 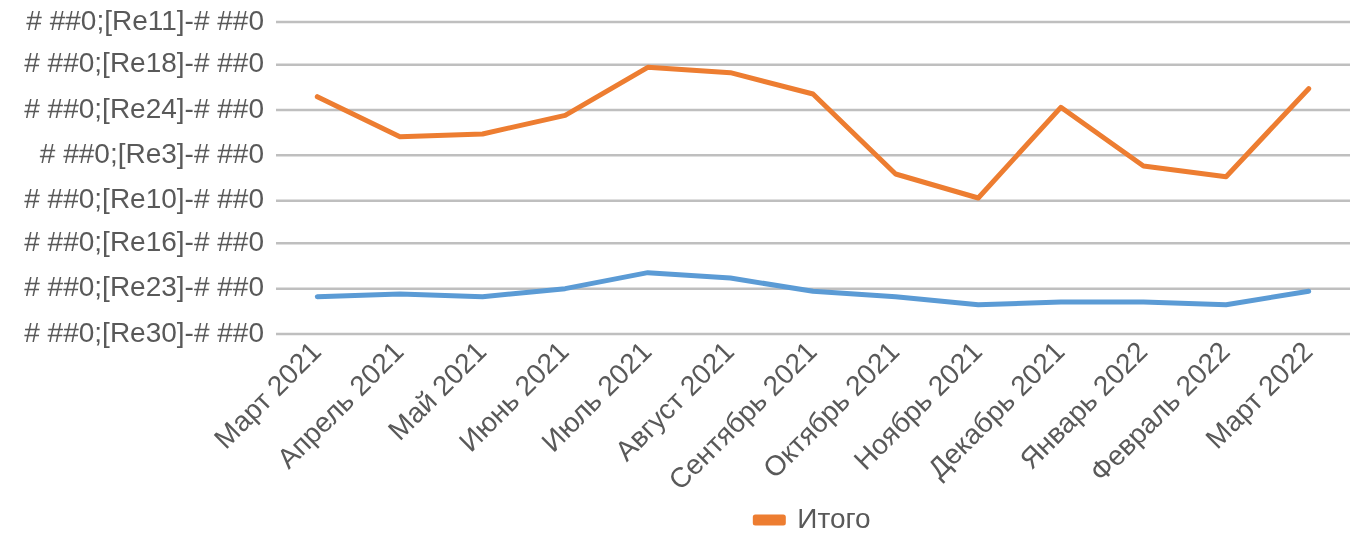 I want to click on ref-line-label: # ##0;[Re24]-# ##0, so click(x=144, y=108).